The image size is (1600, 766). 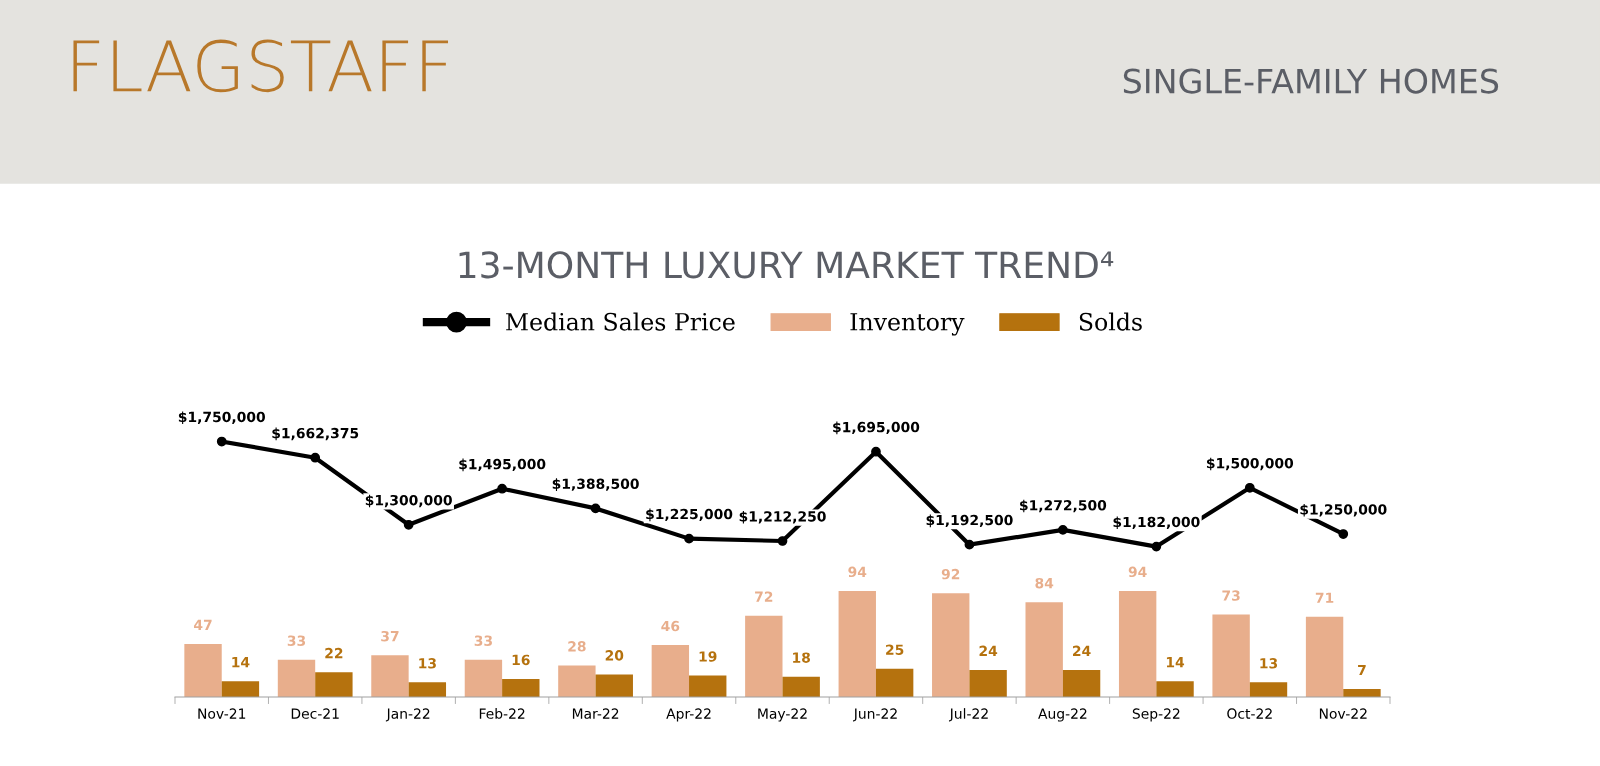 I want to click on chart-title: FLAGSTAFF, so click(x=261, y=66).